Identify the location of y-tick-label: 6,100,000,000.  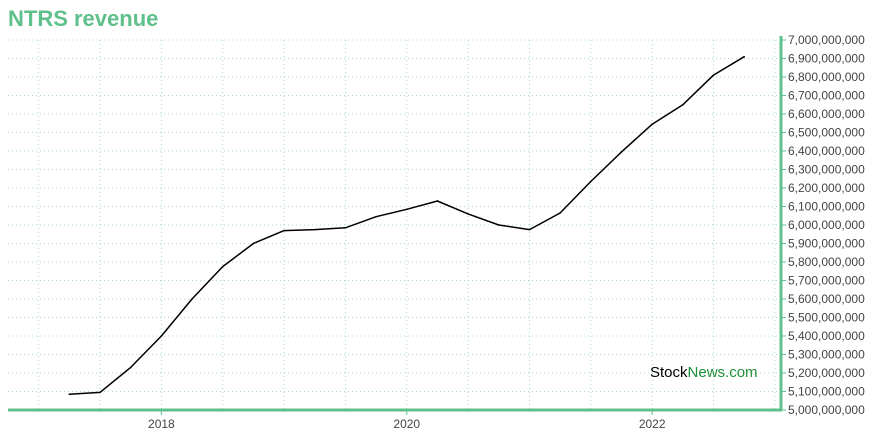
(826, 207).